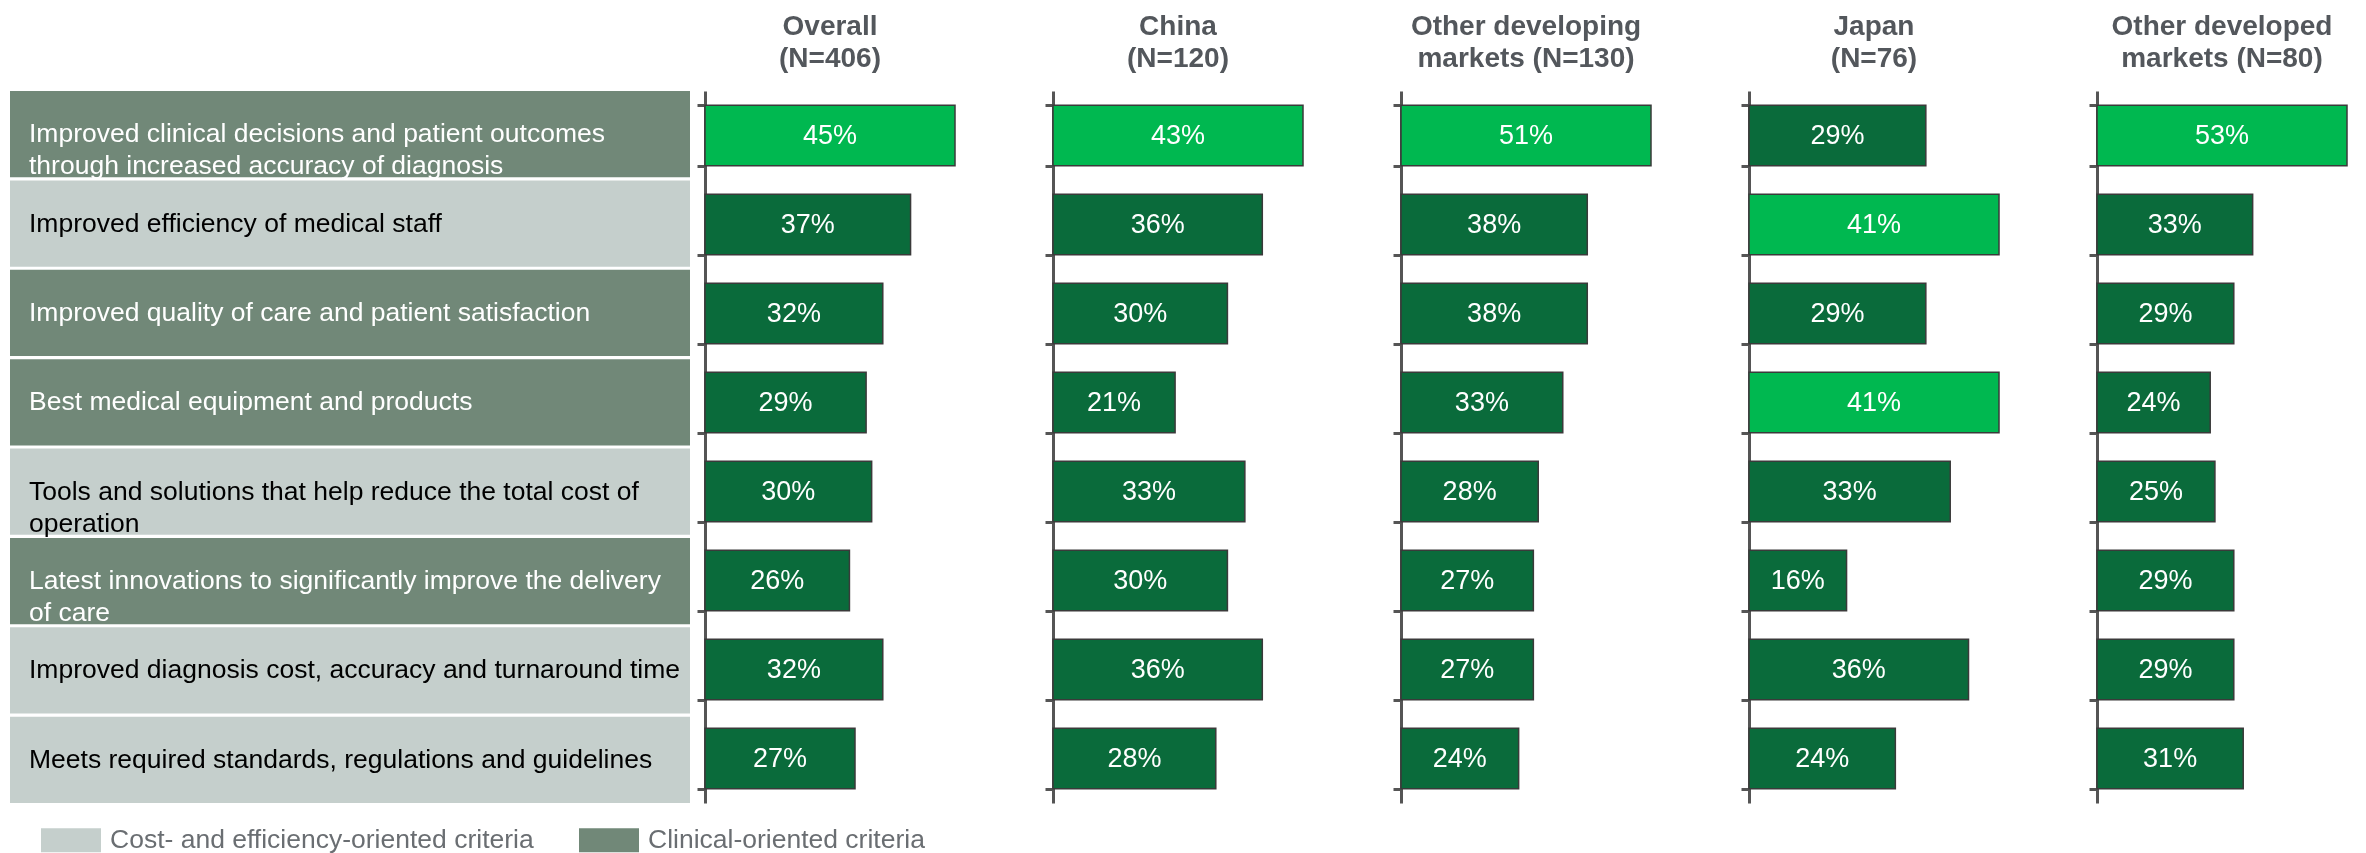 This screenshot has height=853, width=2366. I want to click on data-label: 43%, so click(1178, 134).